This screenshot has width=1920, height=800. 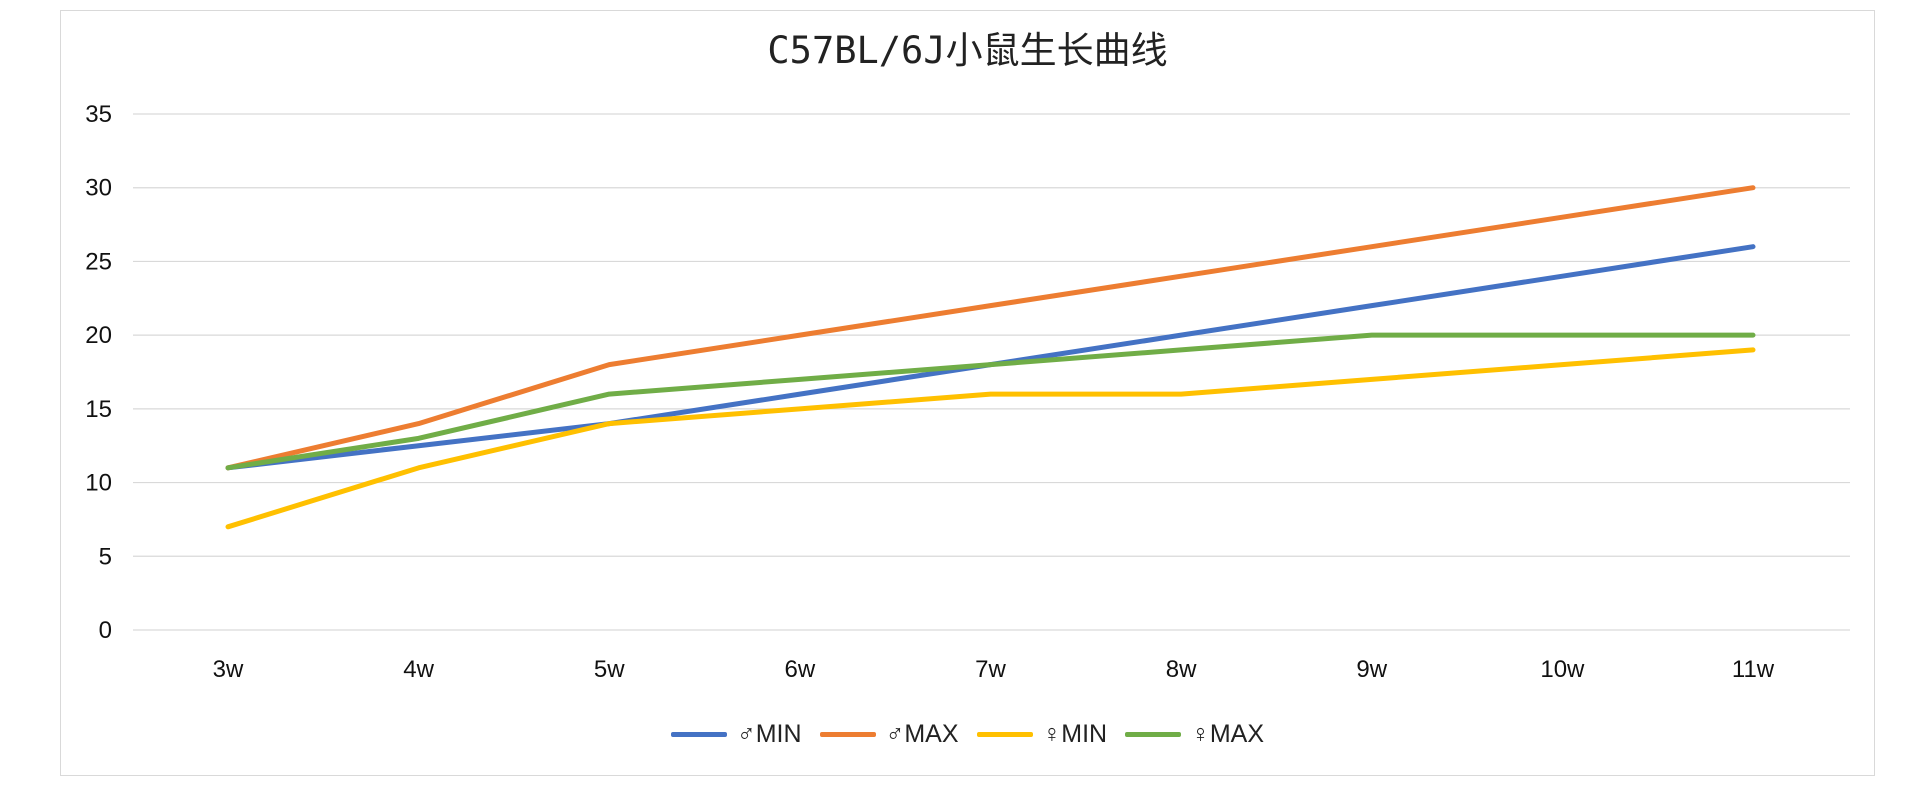 What do you see at coordinates (98, 188) in the screenshot?
I see `y-tick-label: 30` at bounding box center [98, 188].